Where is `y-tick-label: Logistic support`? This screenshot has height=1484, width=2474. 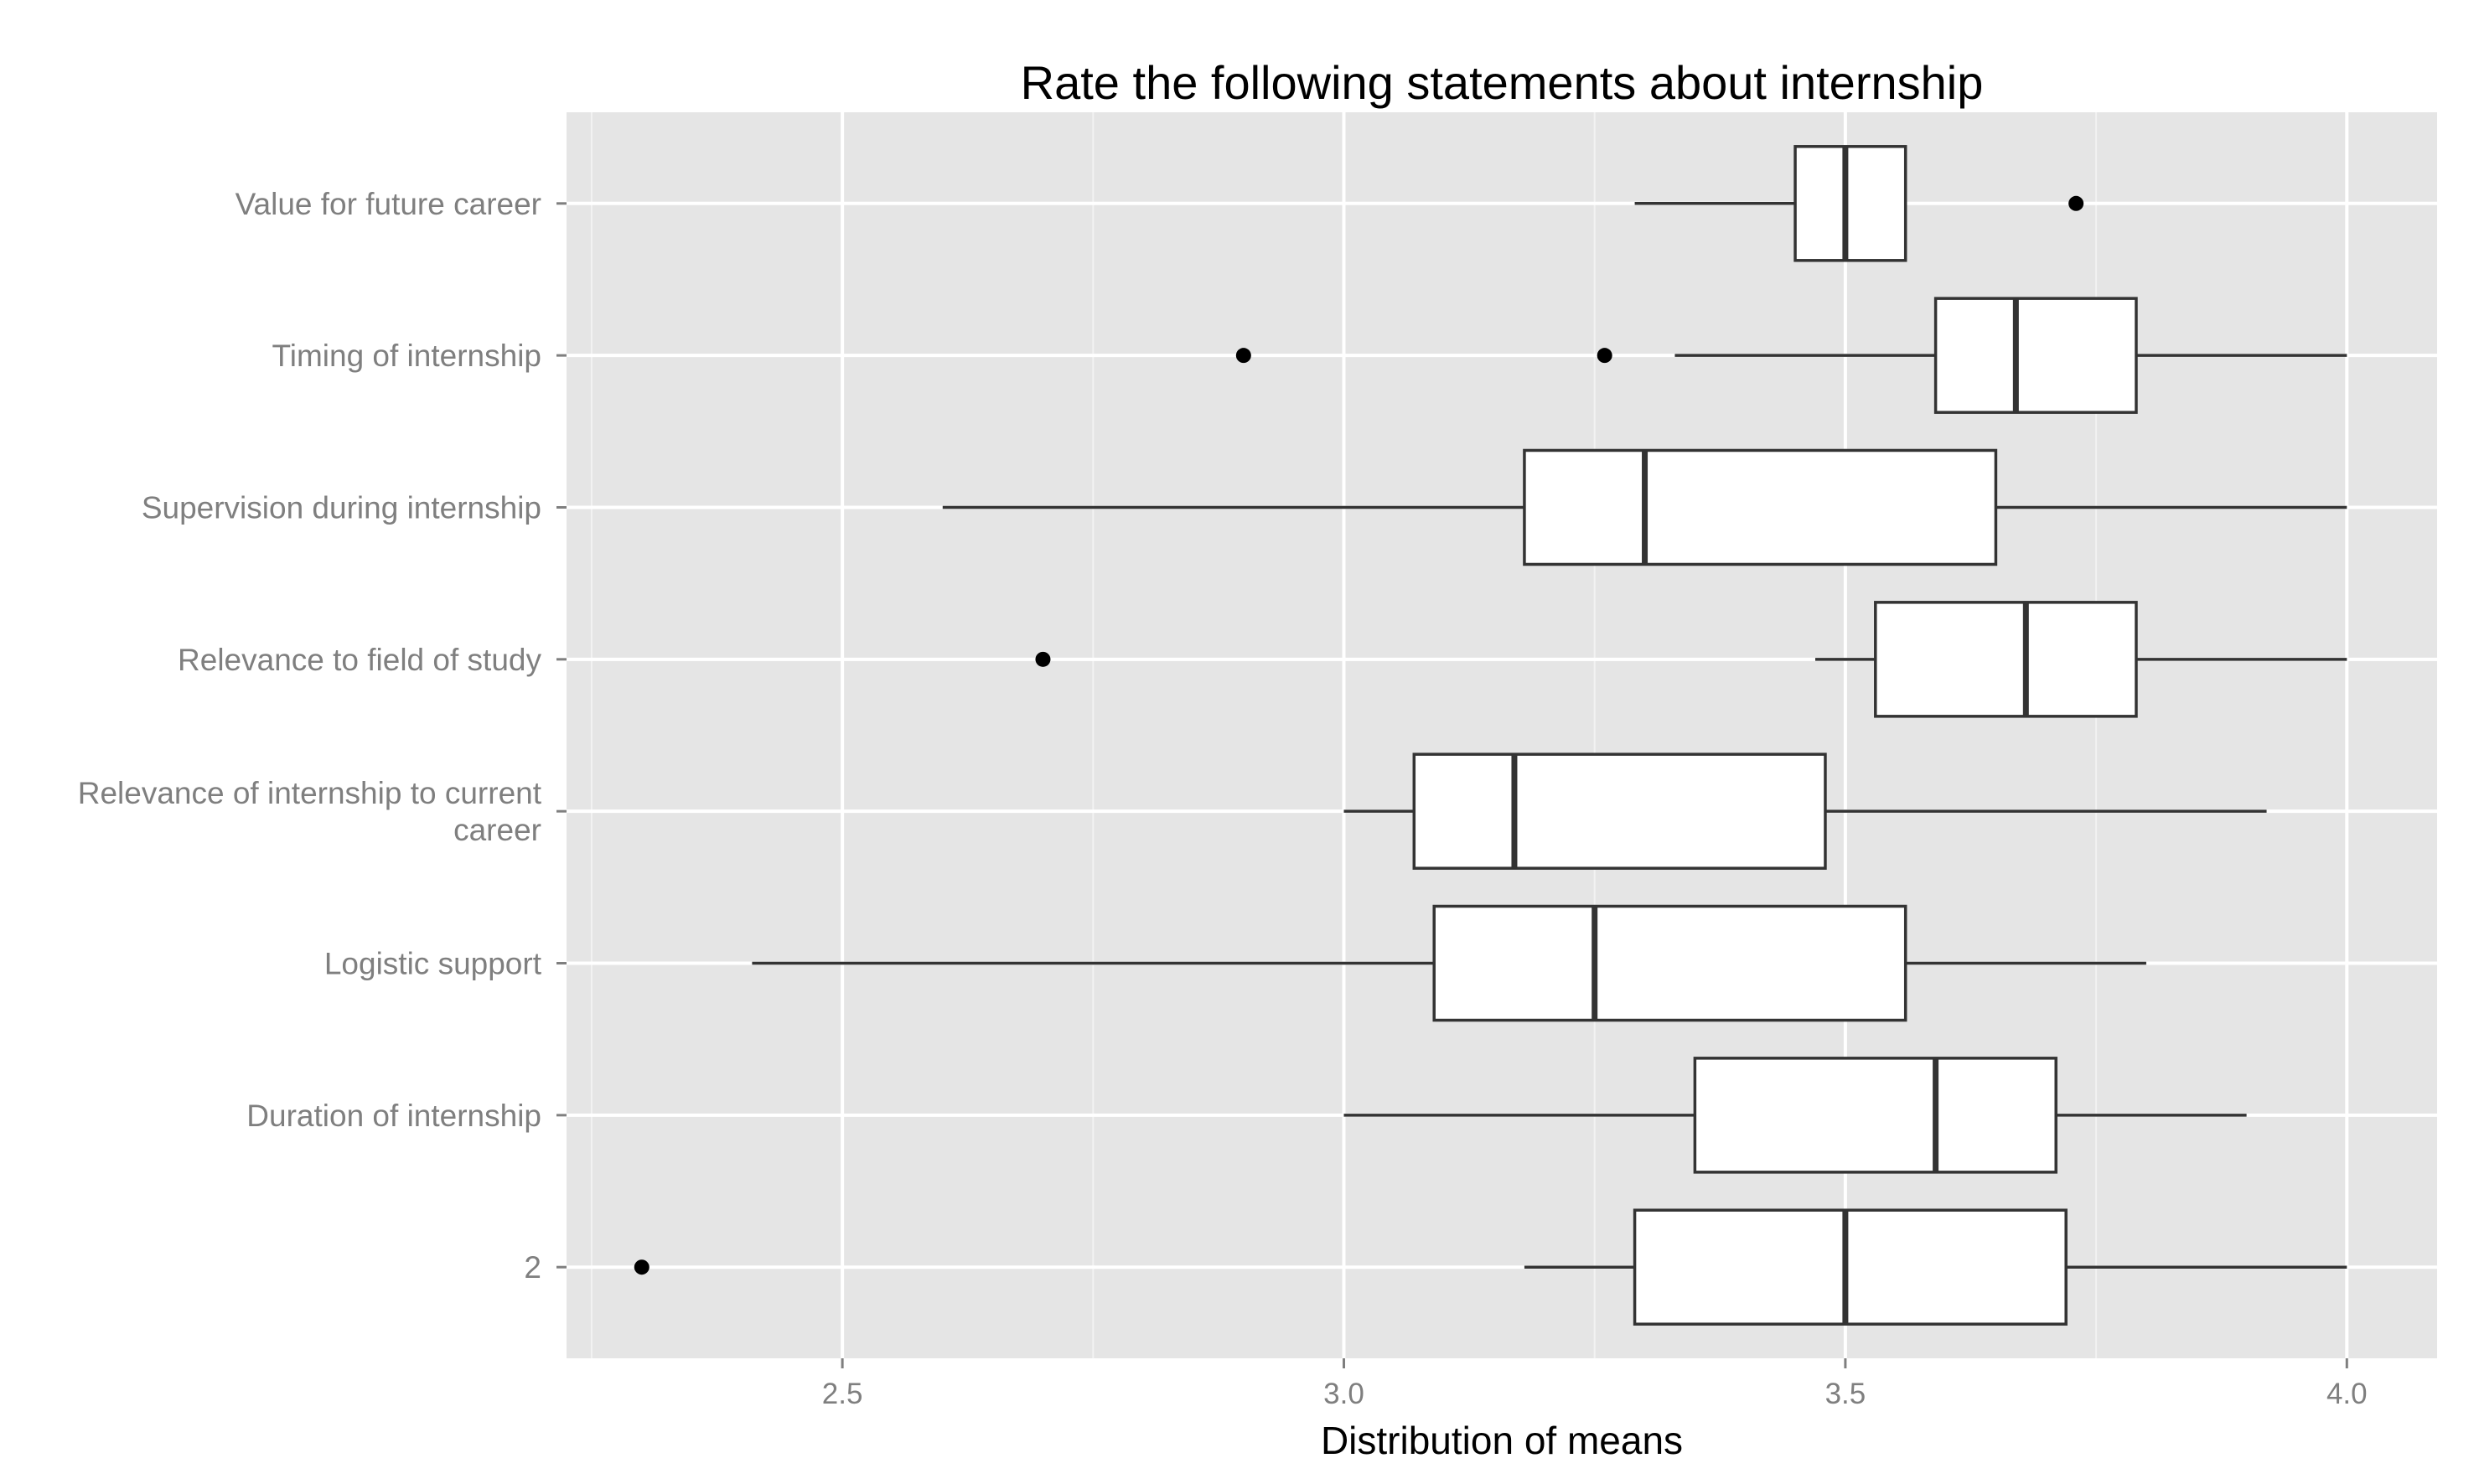 y-tick-label: Logistic support is located at coordinates (433, 964).